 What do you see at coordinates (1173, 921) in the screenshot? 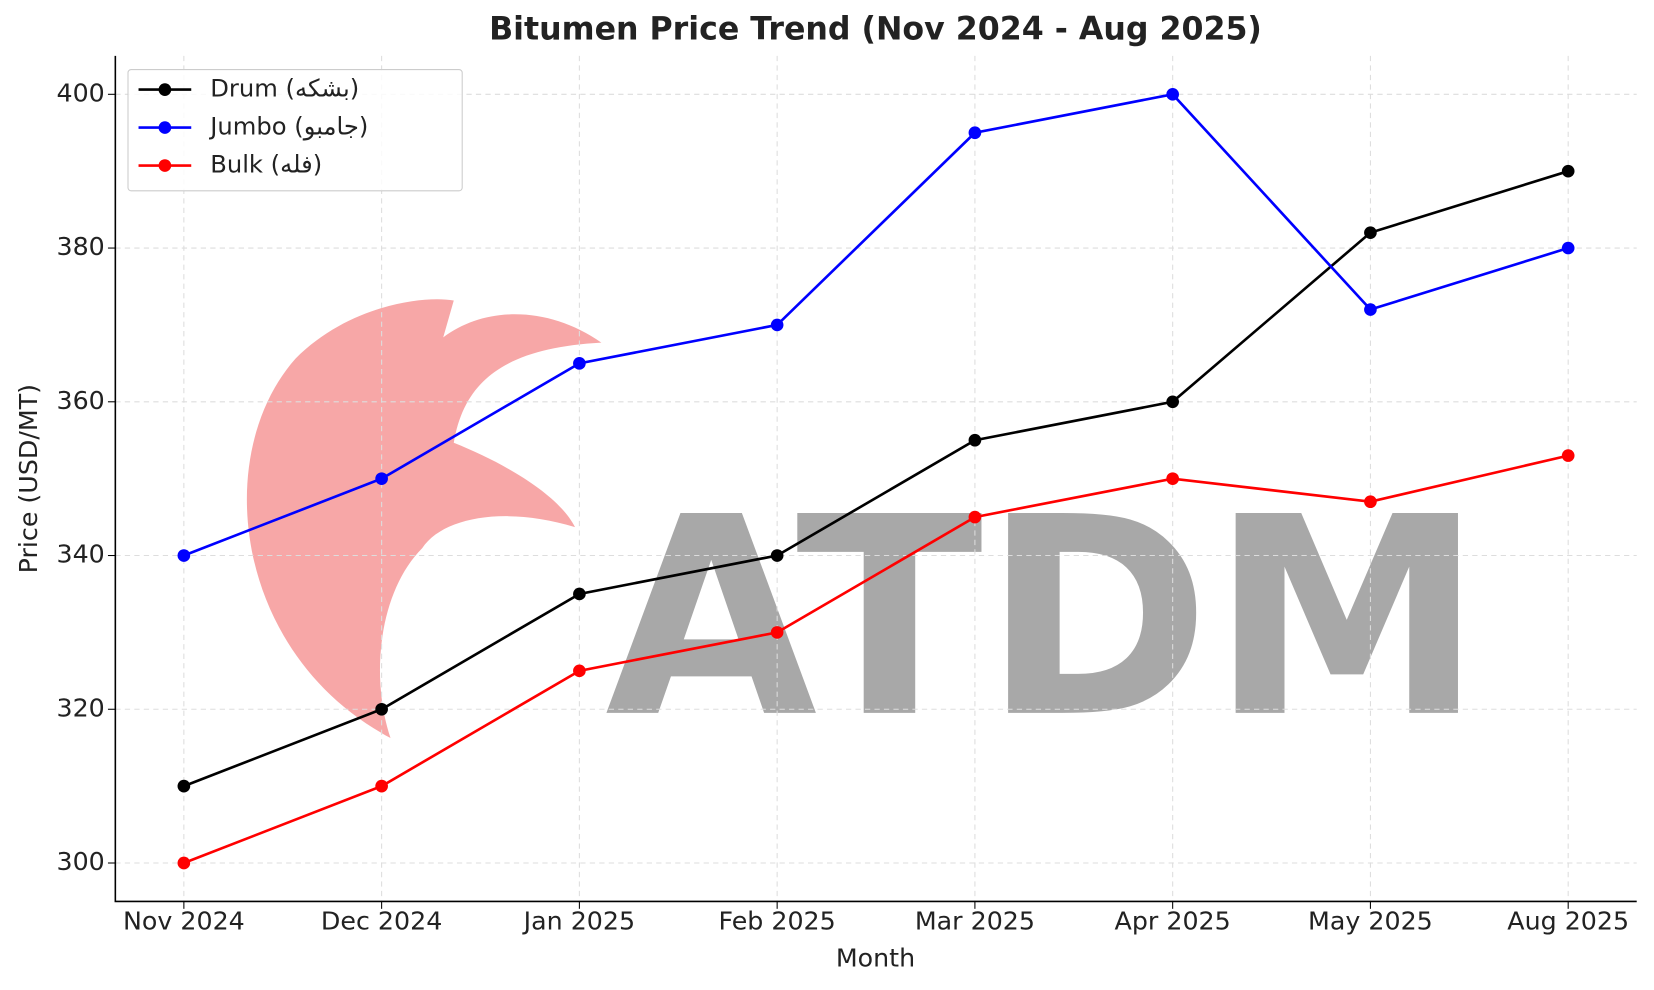
I see `x-tick-label: Apr 2025` at bounding box center [1173, 921].